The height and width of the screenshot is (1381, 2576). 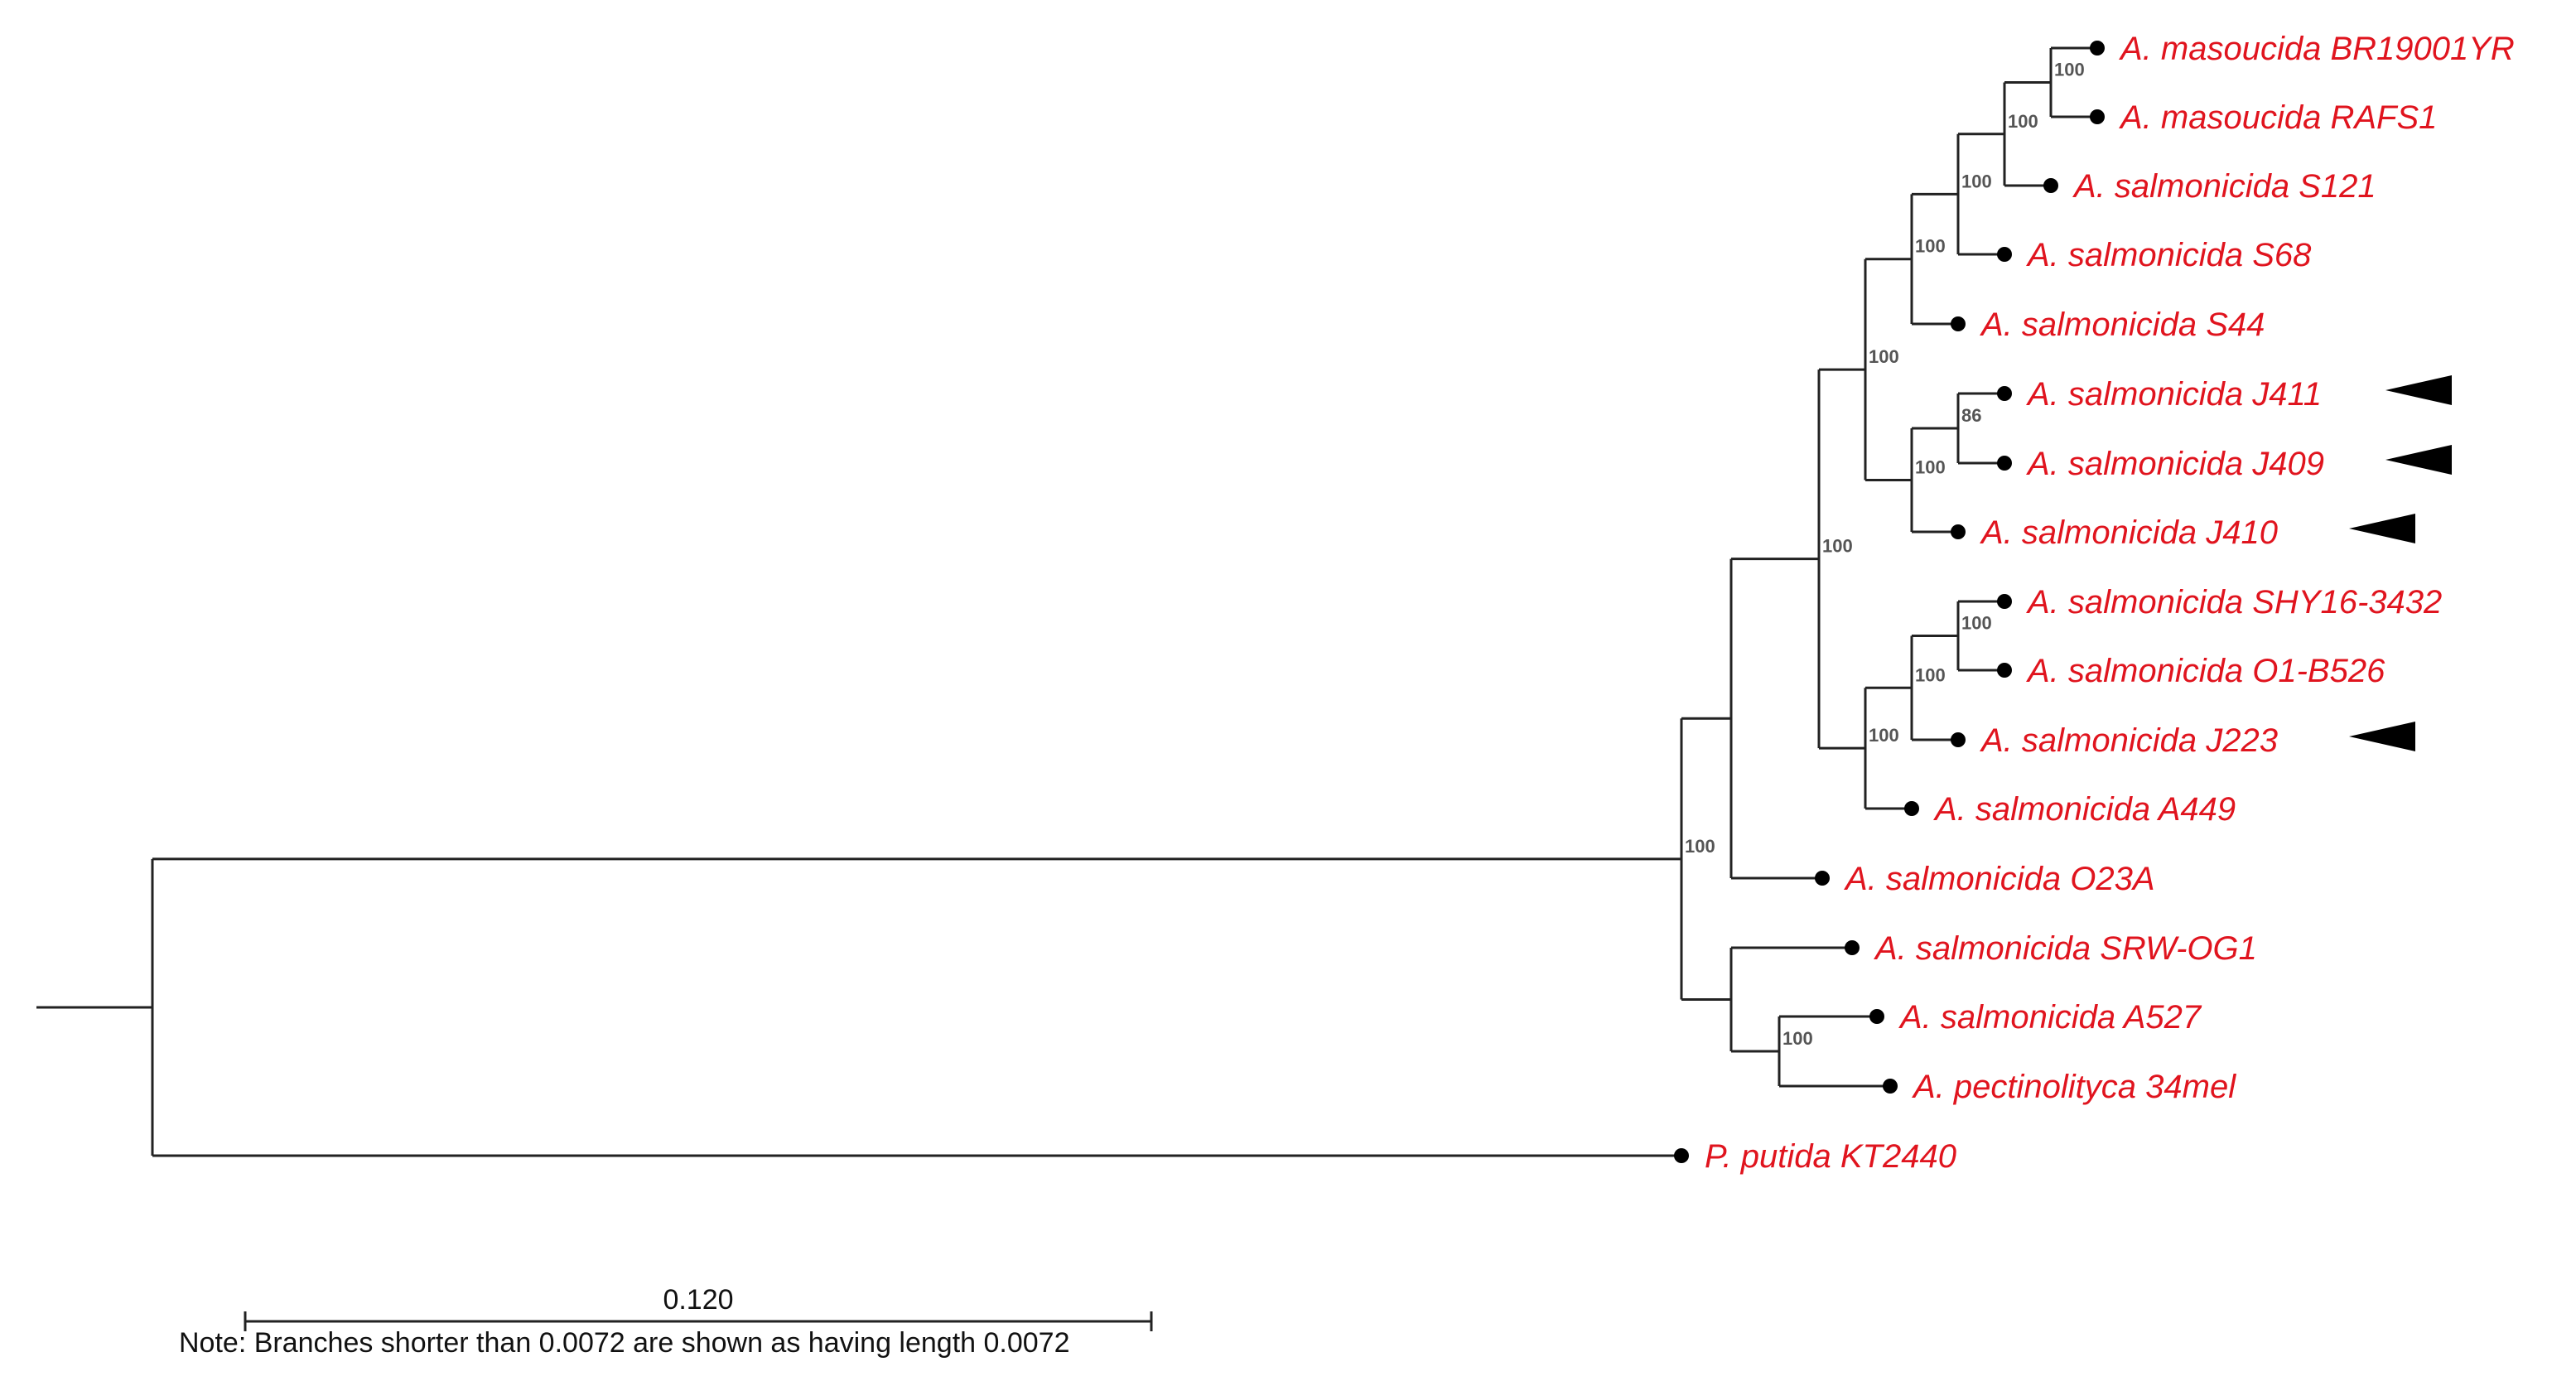 What do you see at coordinates (2174, 394) in the screenshot?
I see `taxon-label: A. salmonicida J411` at bounding box center [2174, 394].